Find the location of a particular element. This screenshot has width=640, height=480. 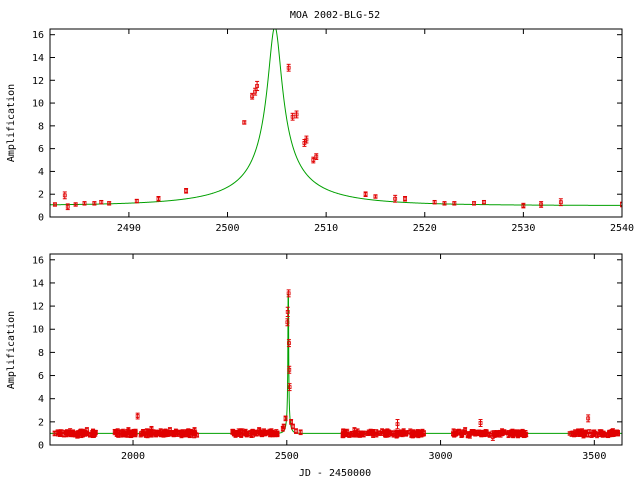

x-tick-label: 2000 is located at coordinates (133, 456).